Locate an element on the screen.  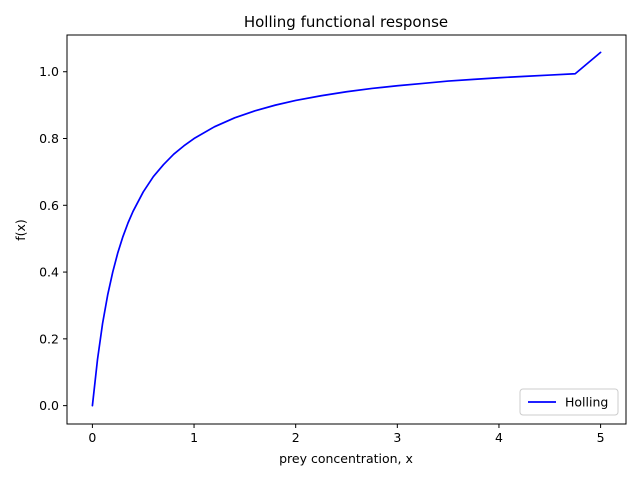
legend: Holling is located at coordinates (569, 402).